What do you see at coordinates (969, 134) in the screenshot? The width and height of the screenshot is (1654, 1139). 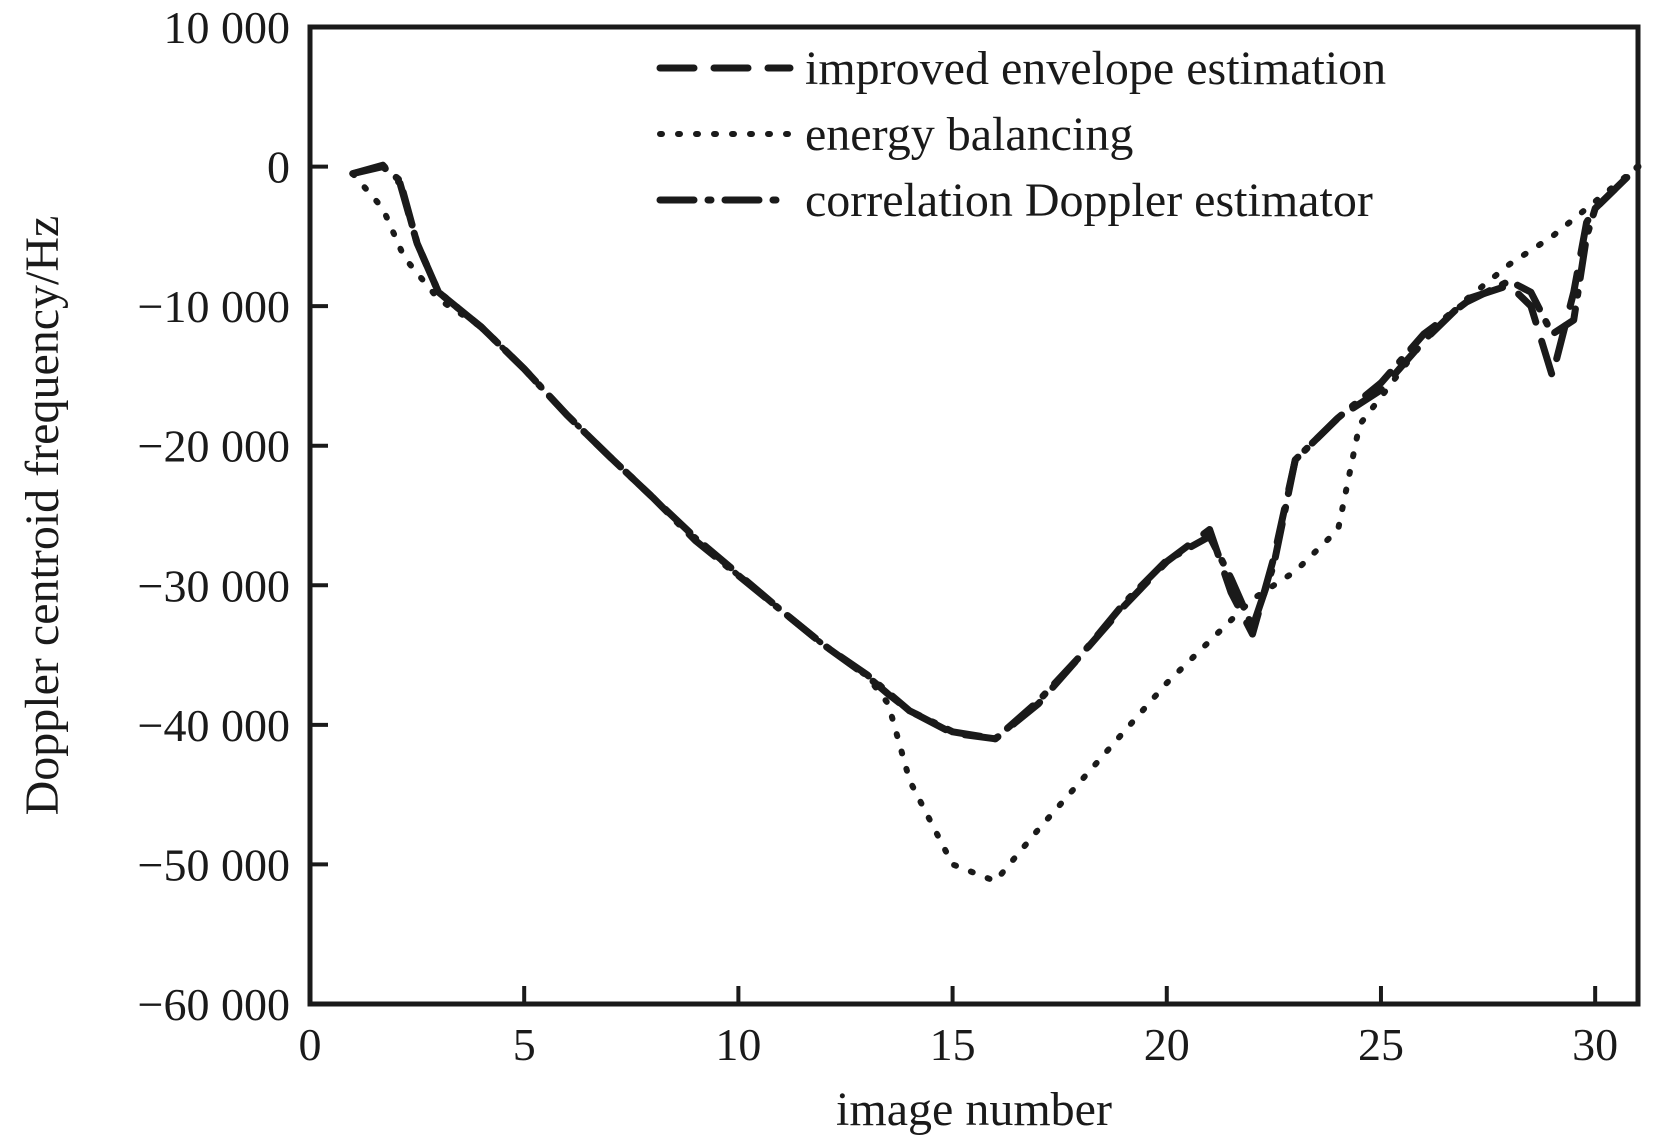 I see `legend-label: energy balancing` at bounding box center [969, 134].